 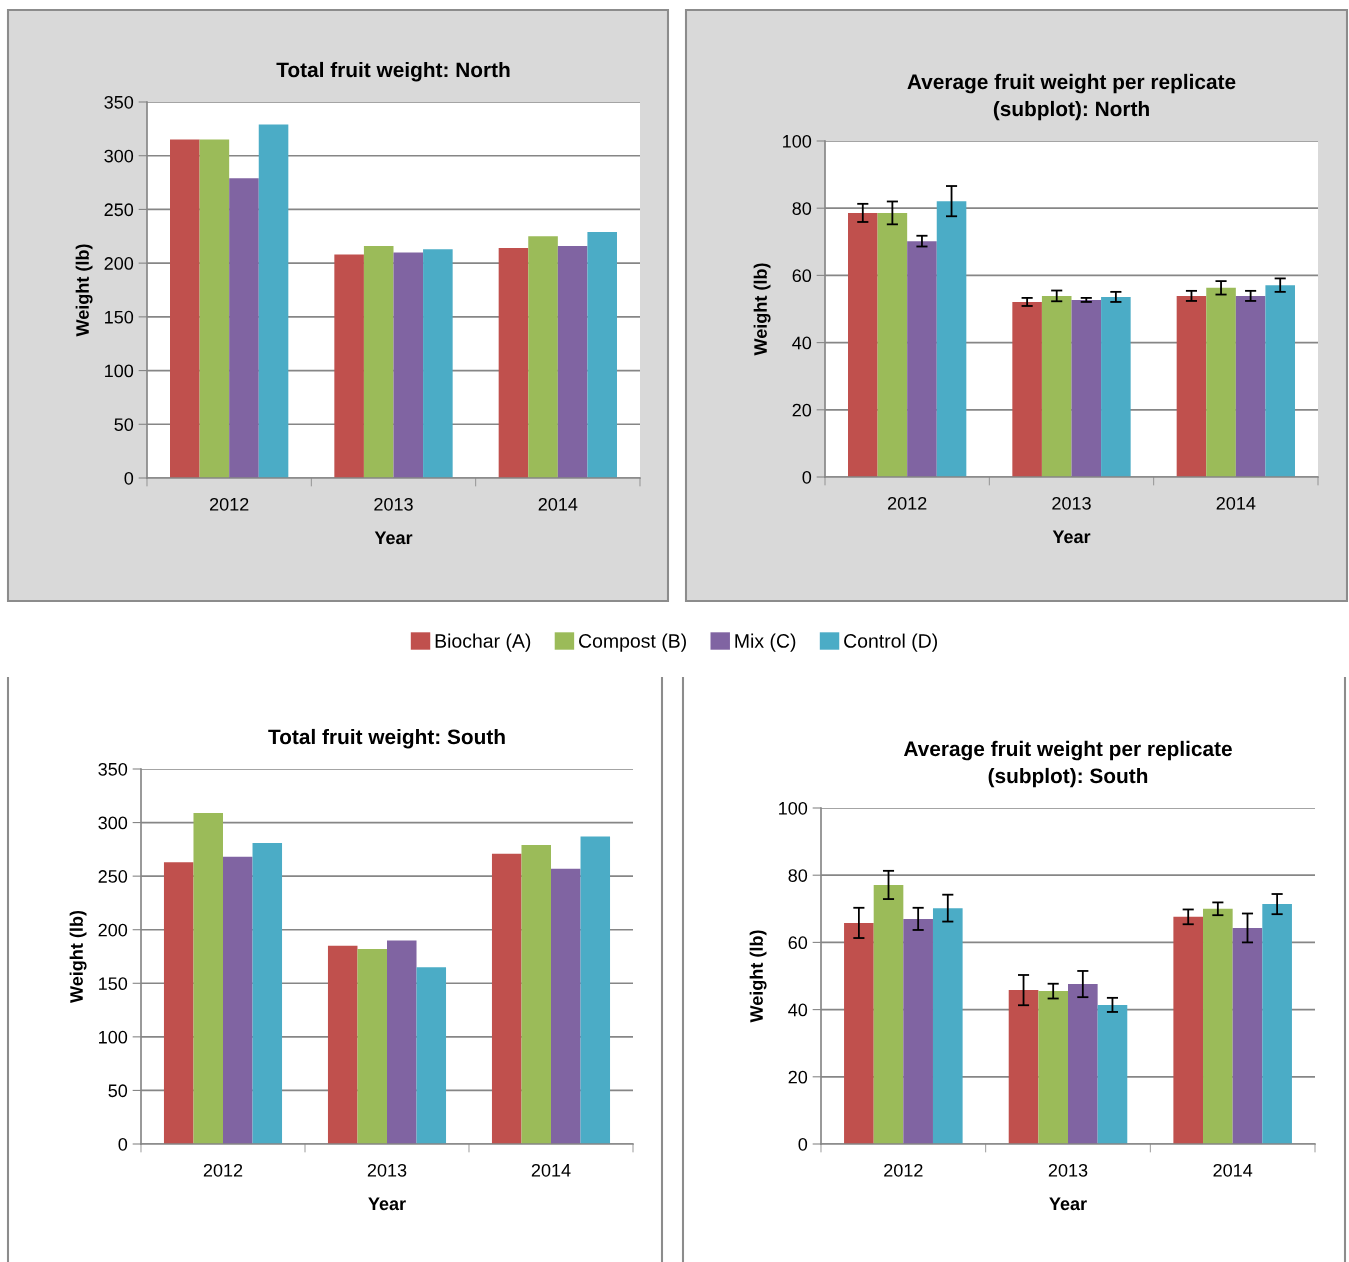 I want to click on chart-title: Average fruit weight per replicate (subplot): North, so click(x=1071, y=97).